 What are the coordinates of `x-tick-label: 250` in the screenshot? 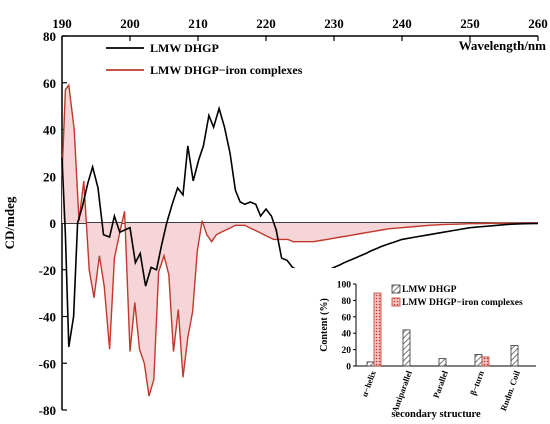 It's located at (470, 23).